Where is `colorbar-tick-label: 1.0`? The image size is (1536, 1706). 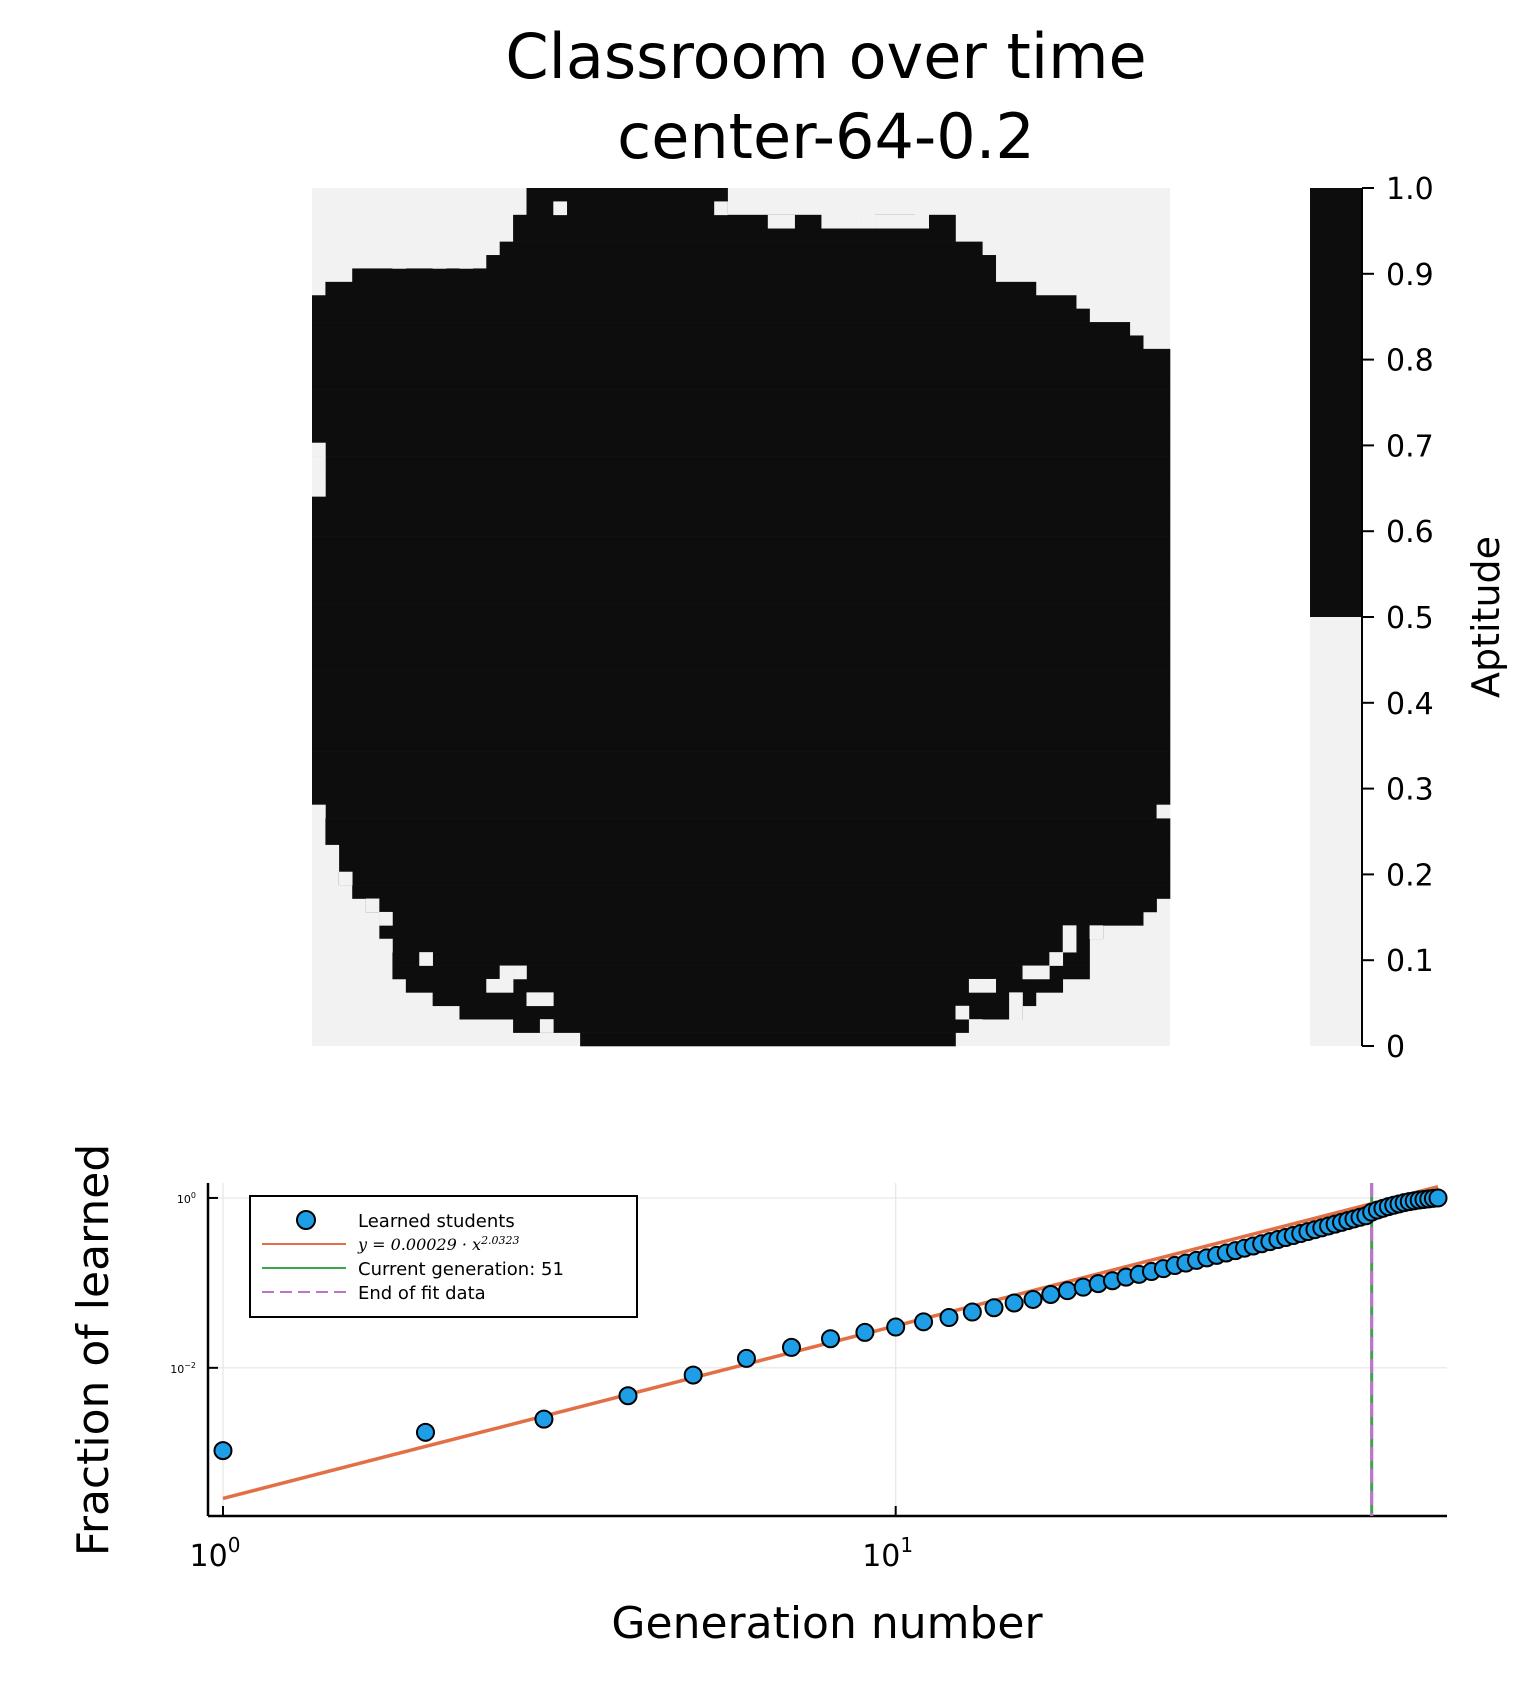
colorbar-tick-label: 1.0 is located at coordinates (1410, 189).